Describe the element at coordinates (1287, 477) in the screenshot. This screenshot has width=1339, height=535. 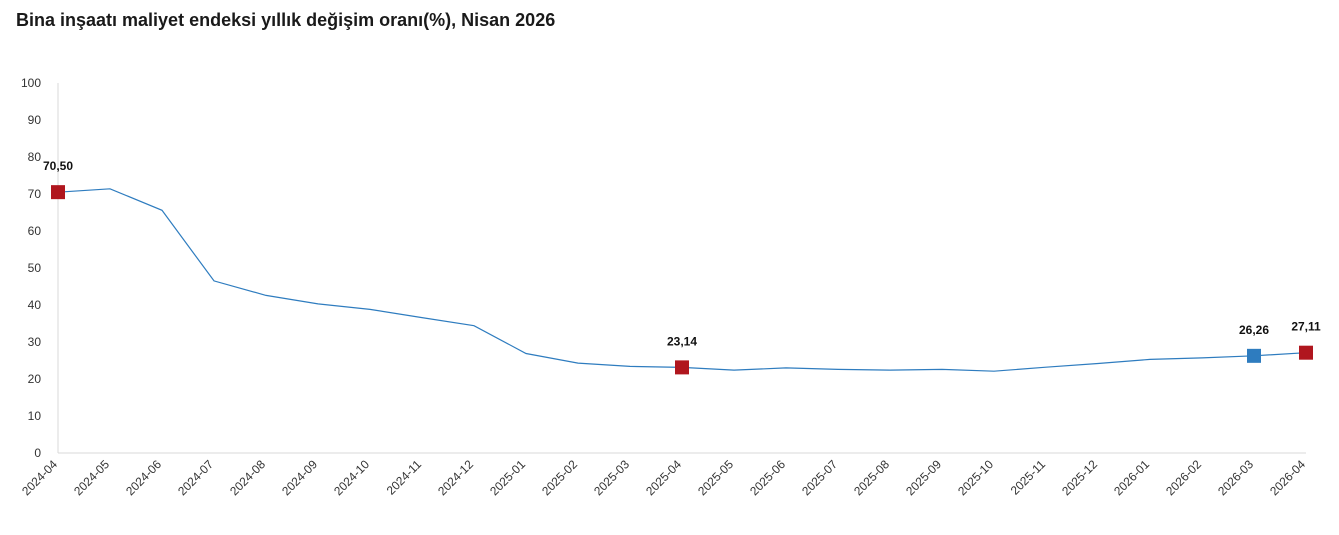
I see `x-tick-label: 2026-04` at that location.